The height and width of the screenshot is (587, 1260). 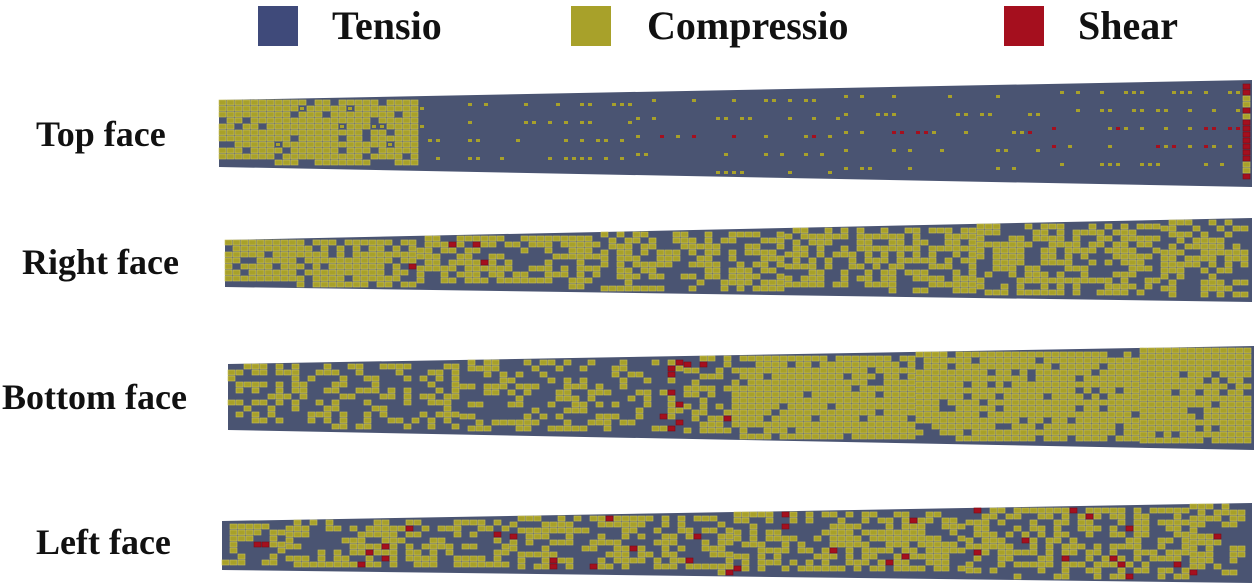 I want to click on tension-swatch, so click(x=278, y=26).